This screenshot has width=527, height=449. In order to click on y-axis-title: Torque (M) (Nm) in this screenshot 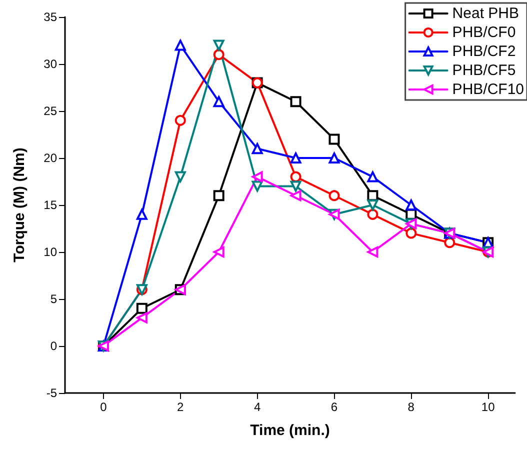, I will do `click(19, 205)`.